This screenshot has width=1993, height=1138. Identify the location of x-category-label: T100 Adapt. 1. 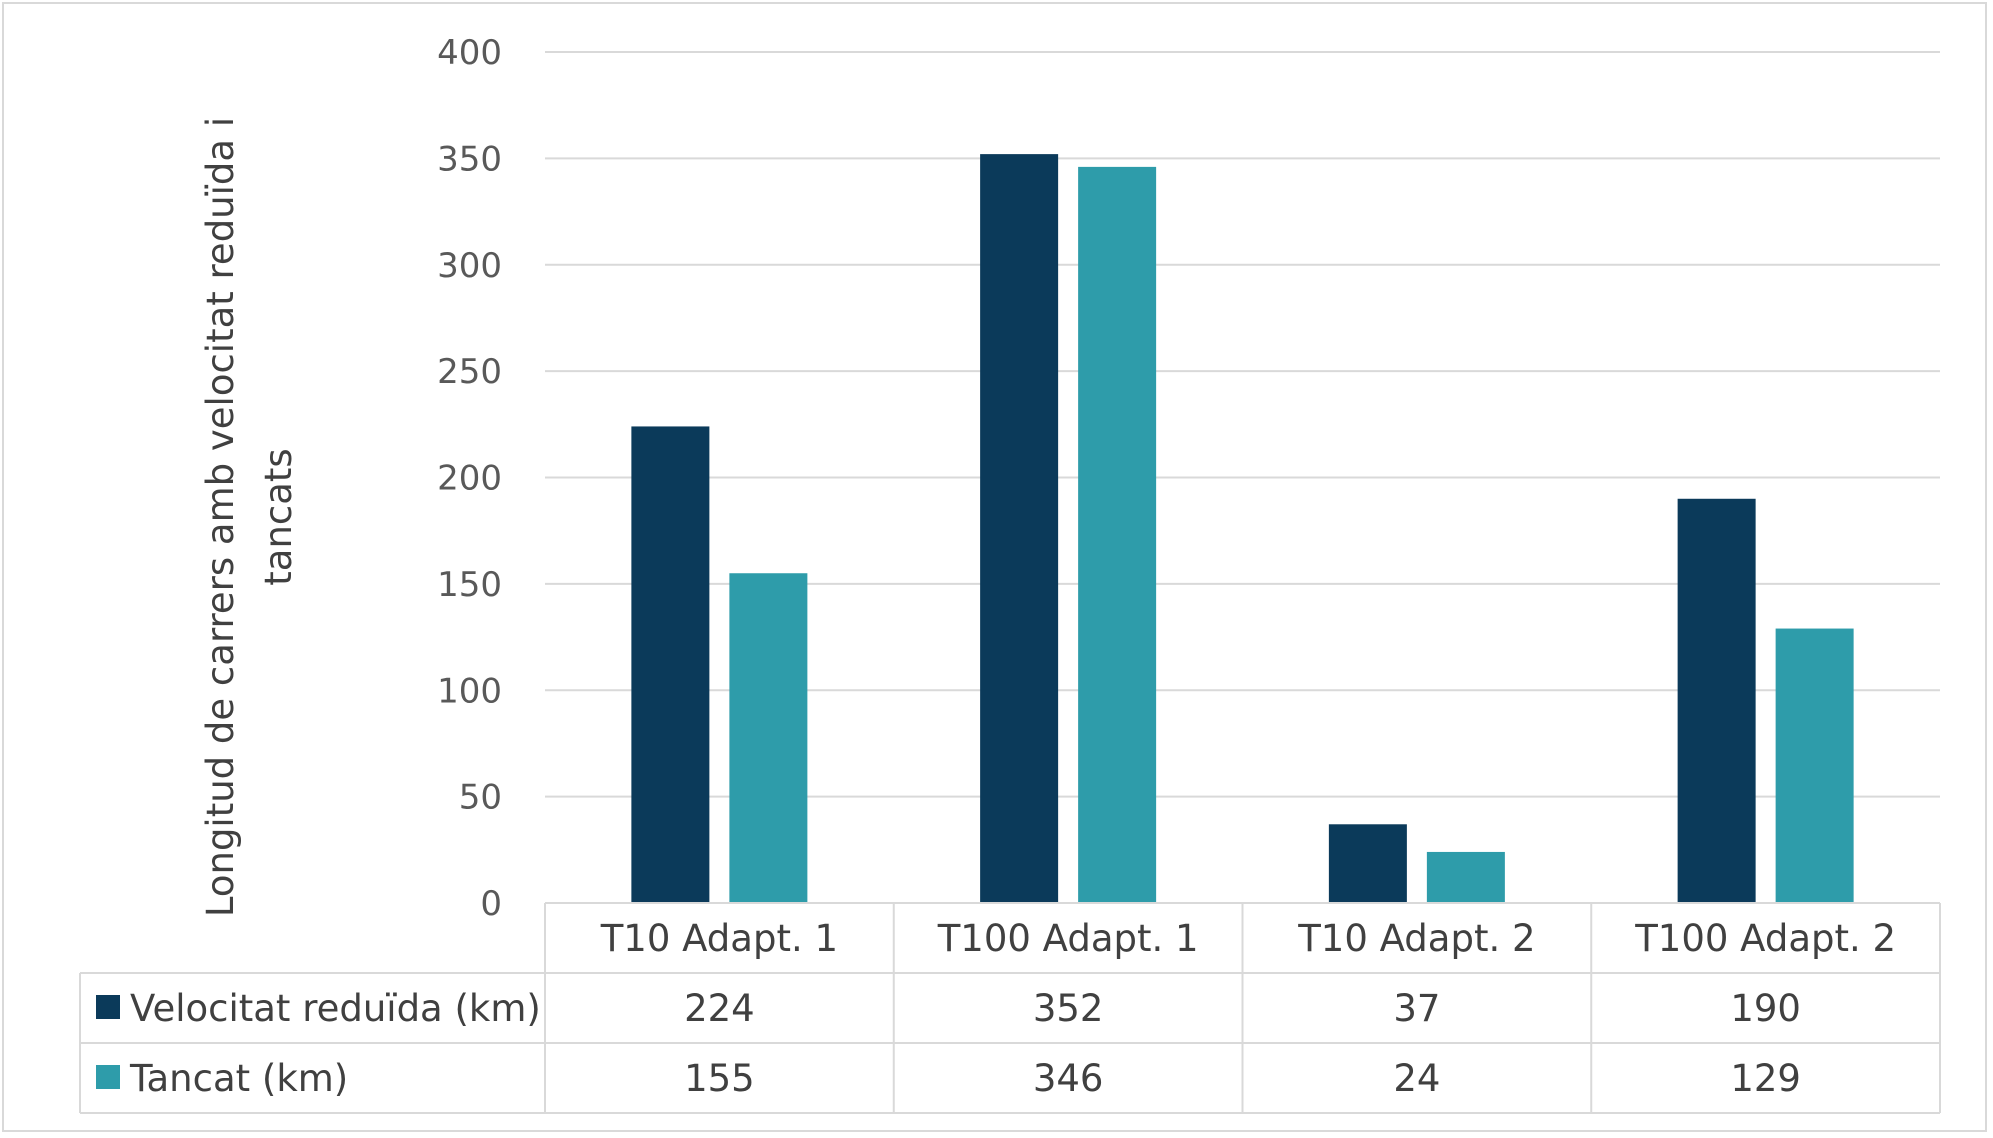
(1068, 938).